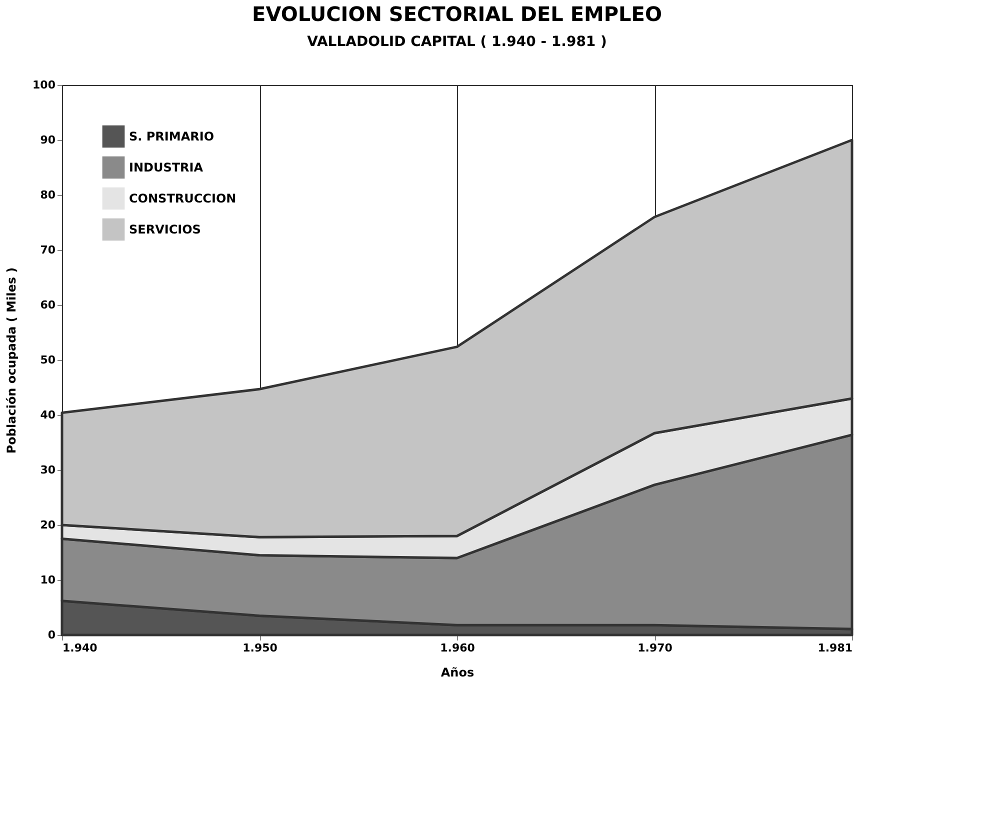  What do you see at coordinates (52, 635) in the screenshot?
I see `y-tick-label: 0` at bounding box center [52, 635].